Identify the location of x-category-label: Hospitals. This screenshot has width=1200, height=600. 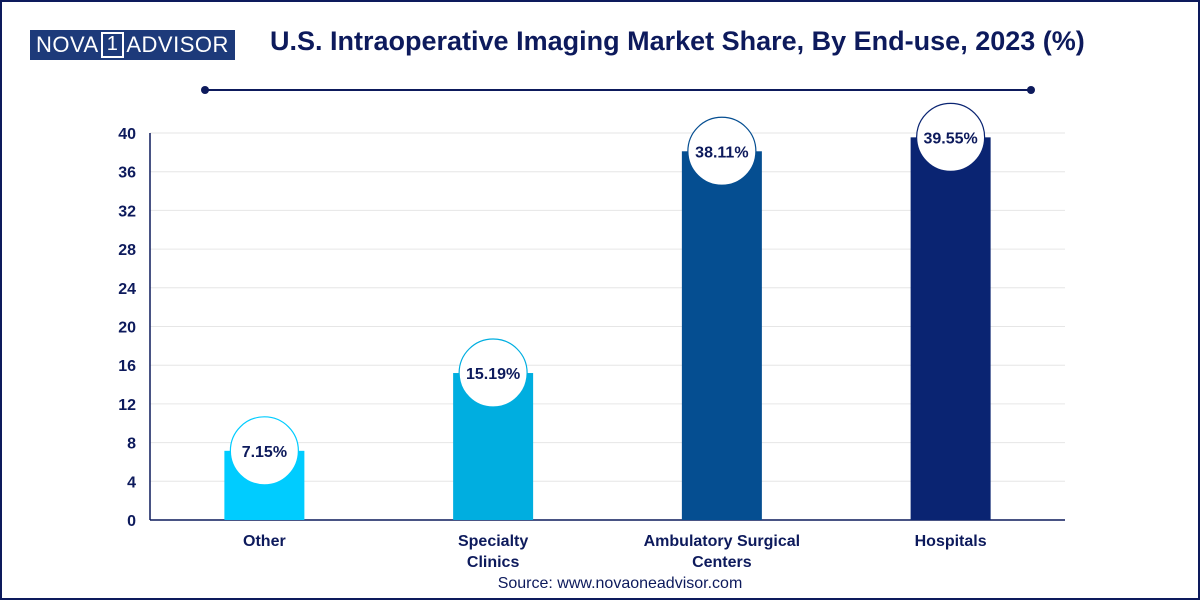
(951, 541).